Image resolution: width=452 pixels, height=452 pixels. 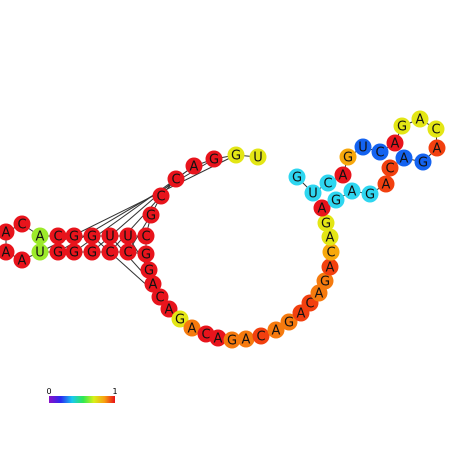 I want to click on legend-max-label: 1, so click(x=114, y=391).